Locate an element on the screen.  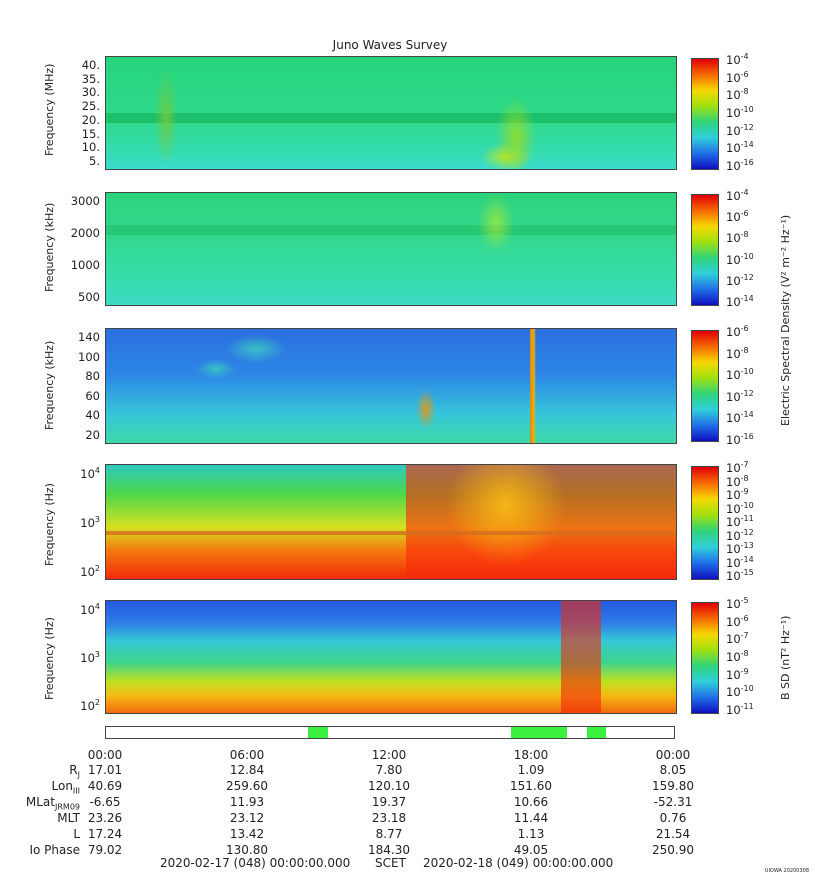
ephemeris-value: 11.44 is located at coordinates (531, 818).